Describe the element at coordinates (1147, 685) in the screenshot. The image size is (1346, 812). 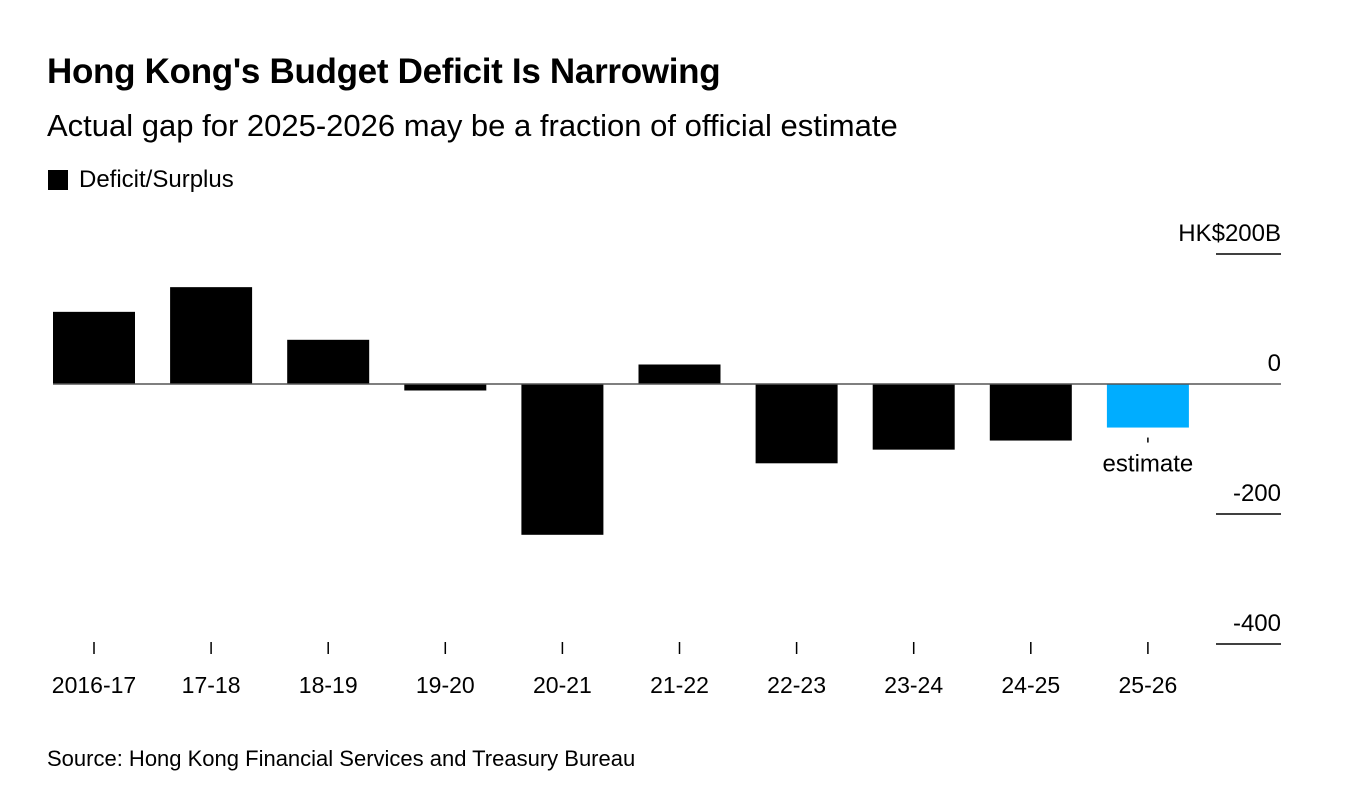
I see `x-tick-label: 25-26` at that location.